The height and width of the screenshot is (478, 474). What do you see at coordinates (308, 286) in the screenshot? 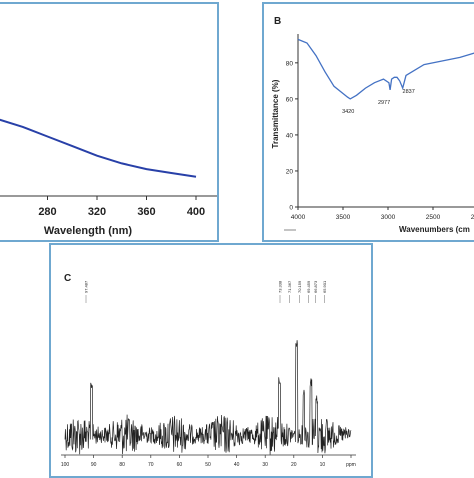
I see `nmr-peak-label: 69.459` at bounding box center [308, 286].